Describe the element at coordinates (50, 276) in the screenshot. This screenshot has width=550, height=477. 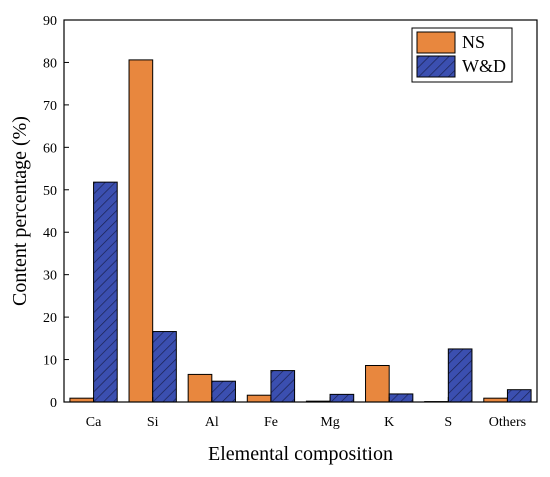
I see `y-tick-label: 30` at that location.